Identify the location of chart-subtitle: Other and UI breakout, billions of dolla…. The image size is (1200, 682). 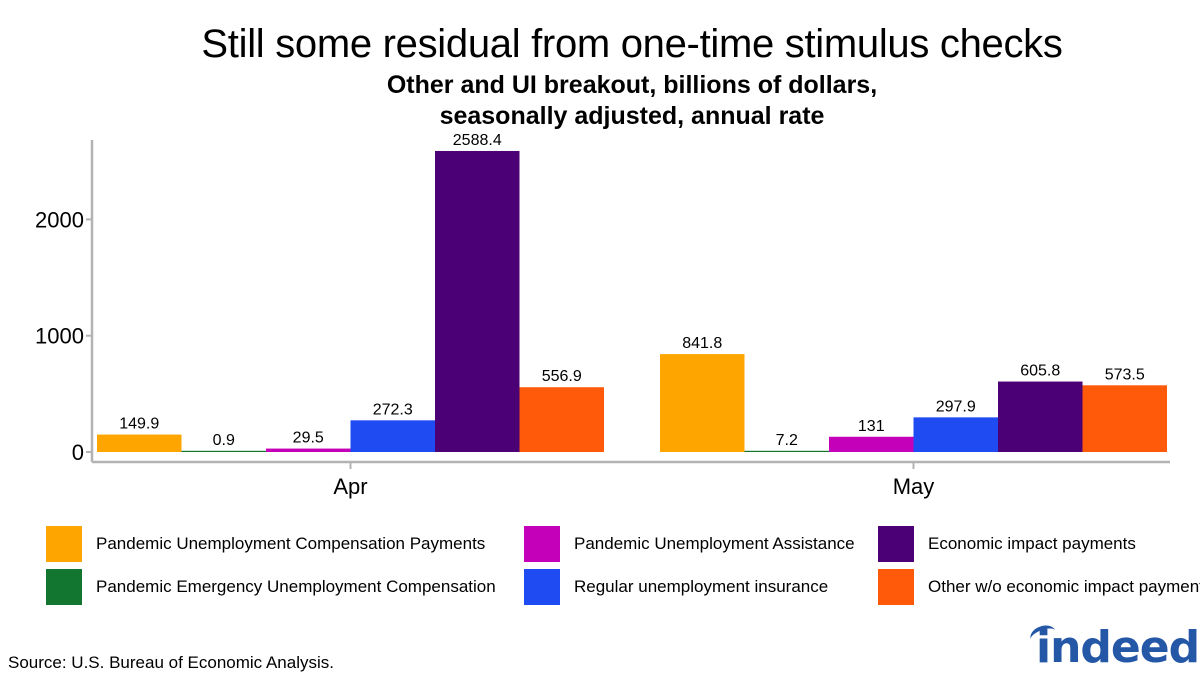
(600, 101).